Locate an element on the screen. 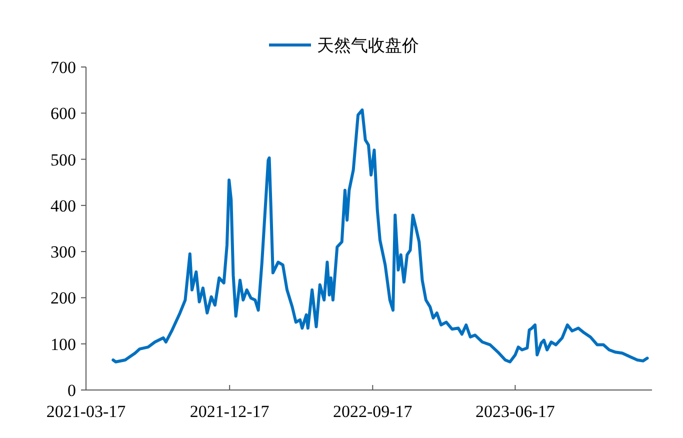 The height and width of the screenshot is (438, 683). y-tick-label: 200 is located at coordinates (63, 298).